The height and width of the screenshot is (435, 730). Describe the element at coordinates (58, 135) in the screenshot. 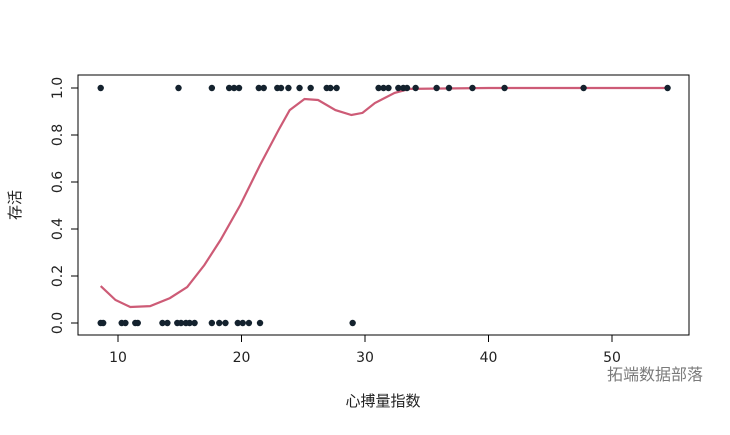

I see `y-tick-label: 0.8` at that location.